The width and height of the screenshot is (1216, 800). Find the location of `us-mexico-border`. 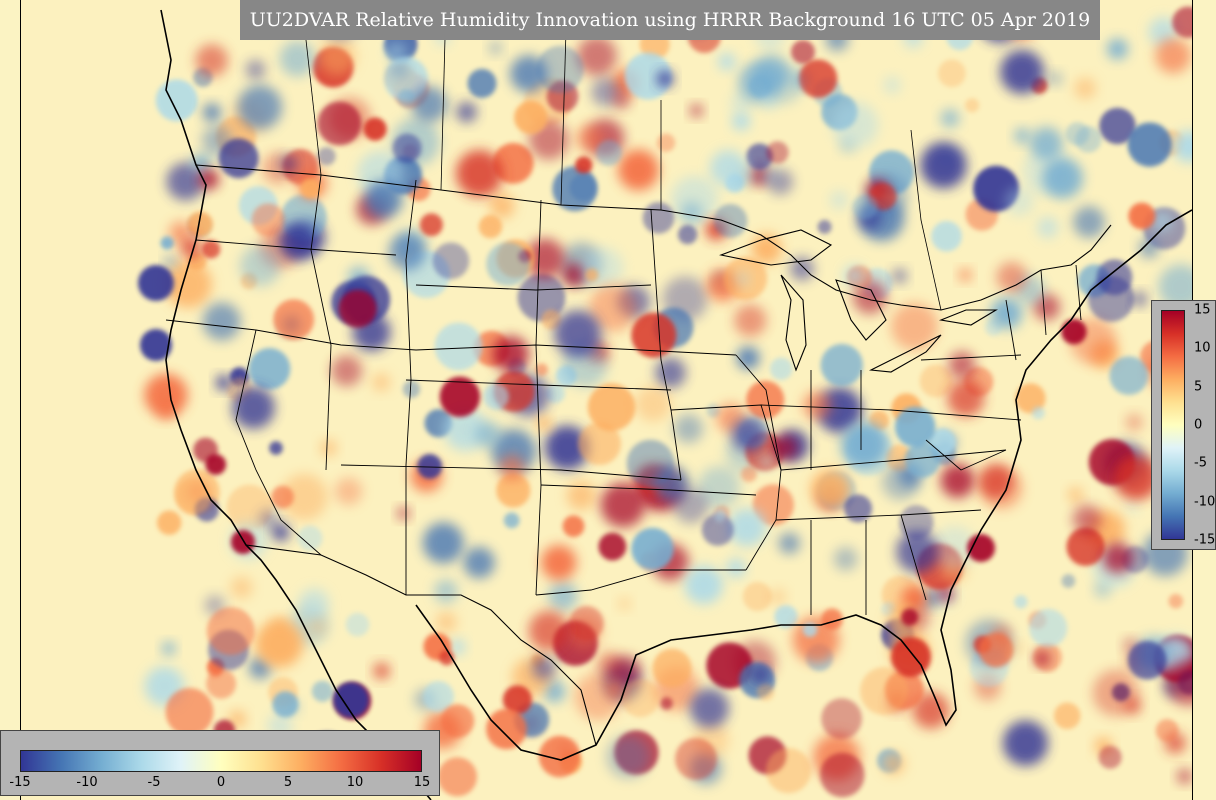

us-mexico-border is located at coordinates (421, 645).